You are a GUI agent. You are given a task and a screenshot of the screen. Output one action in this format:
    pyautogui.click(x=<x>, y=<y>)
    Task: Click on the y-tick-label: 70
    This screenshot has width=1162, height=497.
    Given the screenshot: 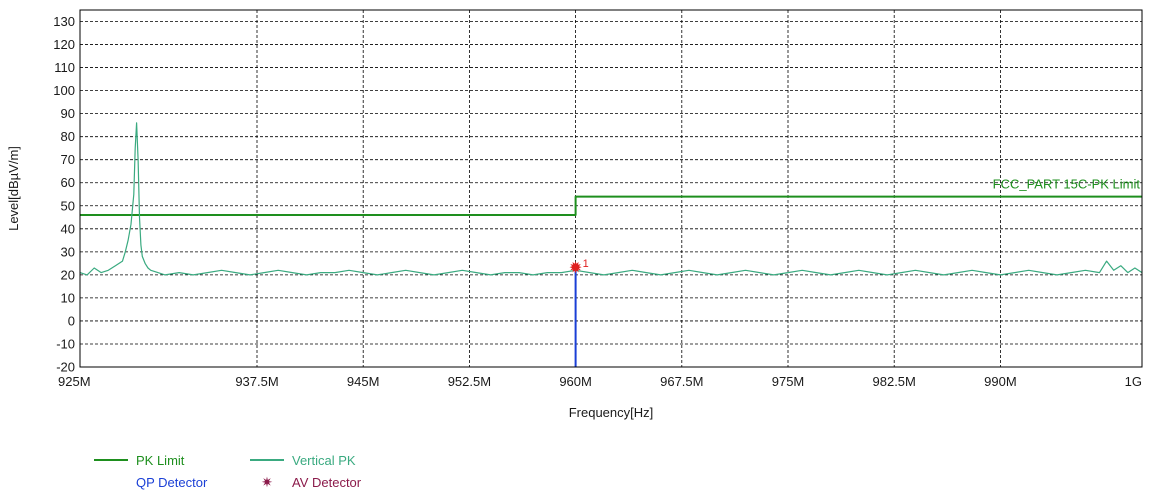 What is the action you would take?
    pyautogui.click(x=68, y=159)
    